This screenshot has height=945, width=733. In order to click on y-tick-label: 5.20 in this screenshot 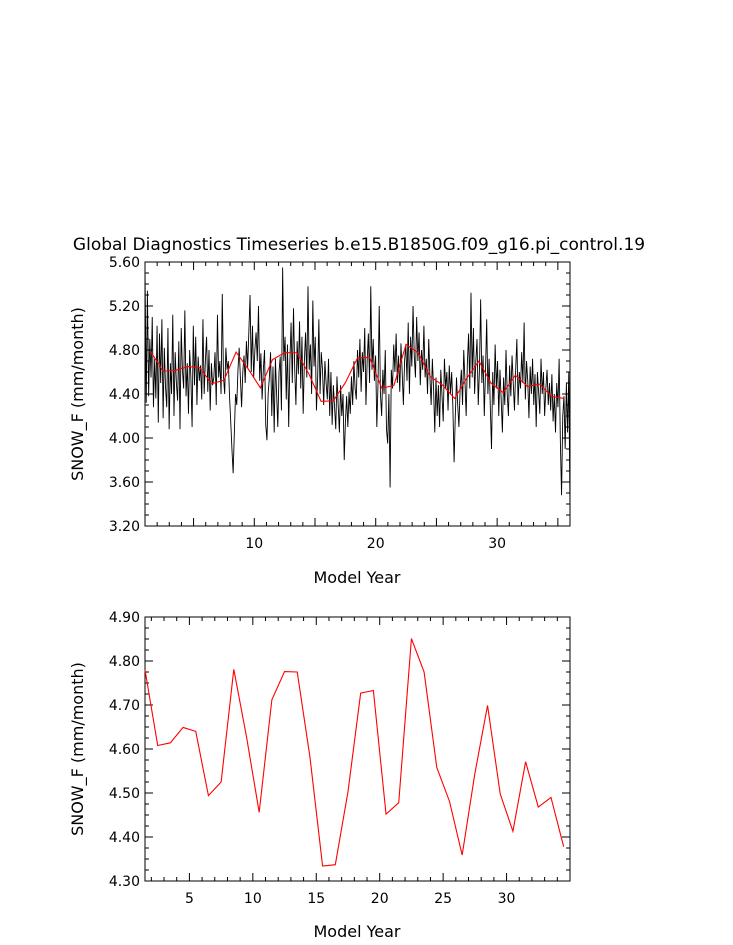, I will do `click(124, 307)`.